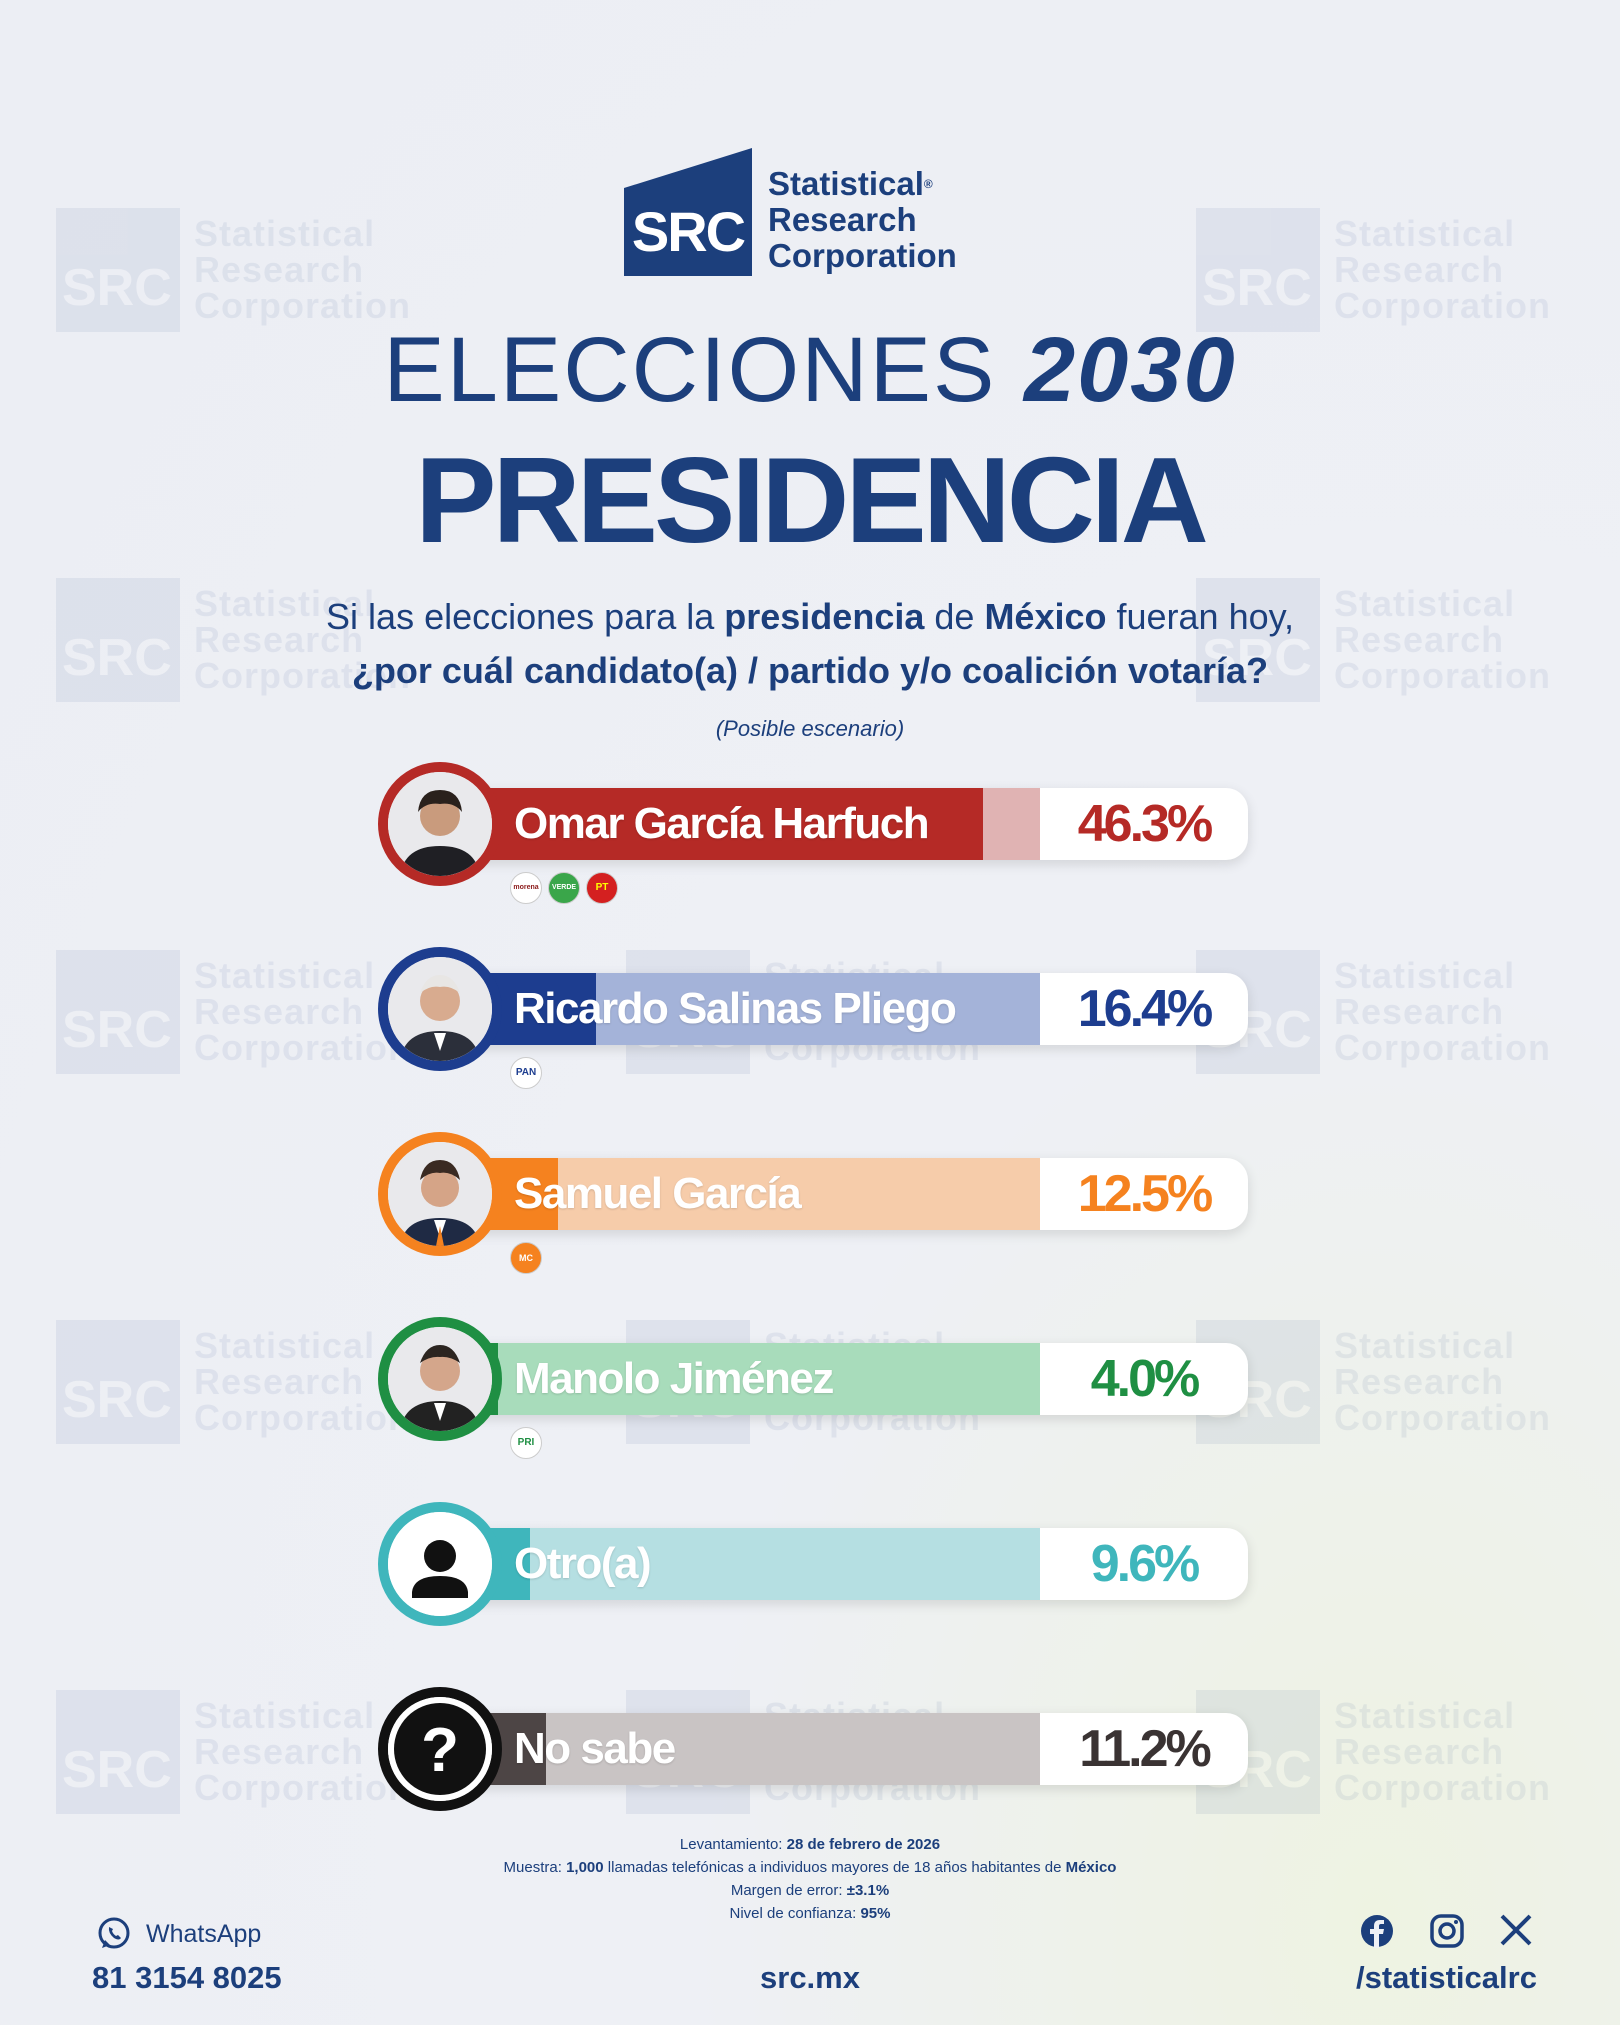 This screenshot has width=1620, height=2025. What do you see at coordinates (1145, 1564) in the screenshot?
I see `bar-value-label: 9.6%` at bounding box center [1145, 1564].